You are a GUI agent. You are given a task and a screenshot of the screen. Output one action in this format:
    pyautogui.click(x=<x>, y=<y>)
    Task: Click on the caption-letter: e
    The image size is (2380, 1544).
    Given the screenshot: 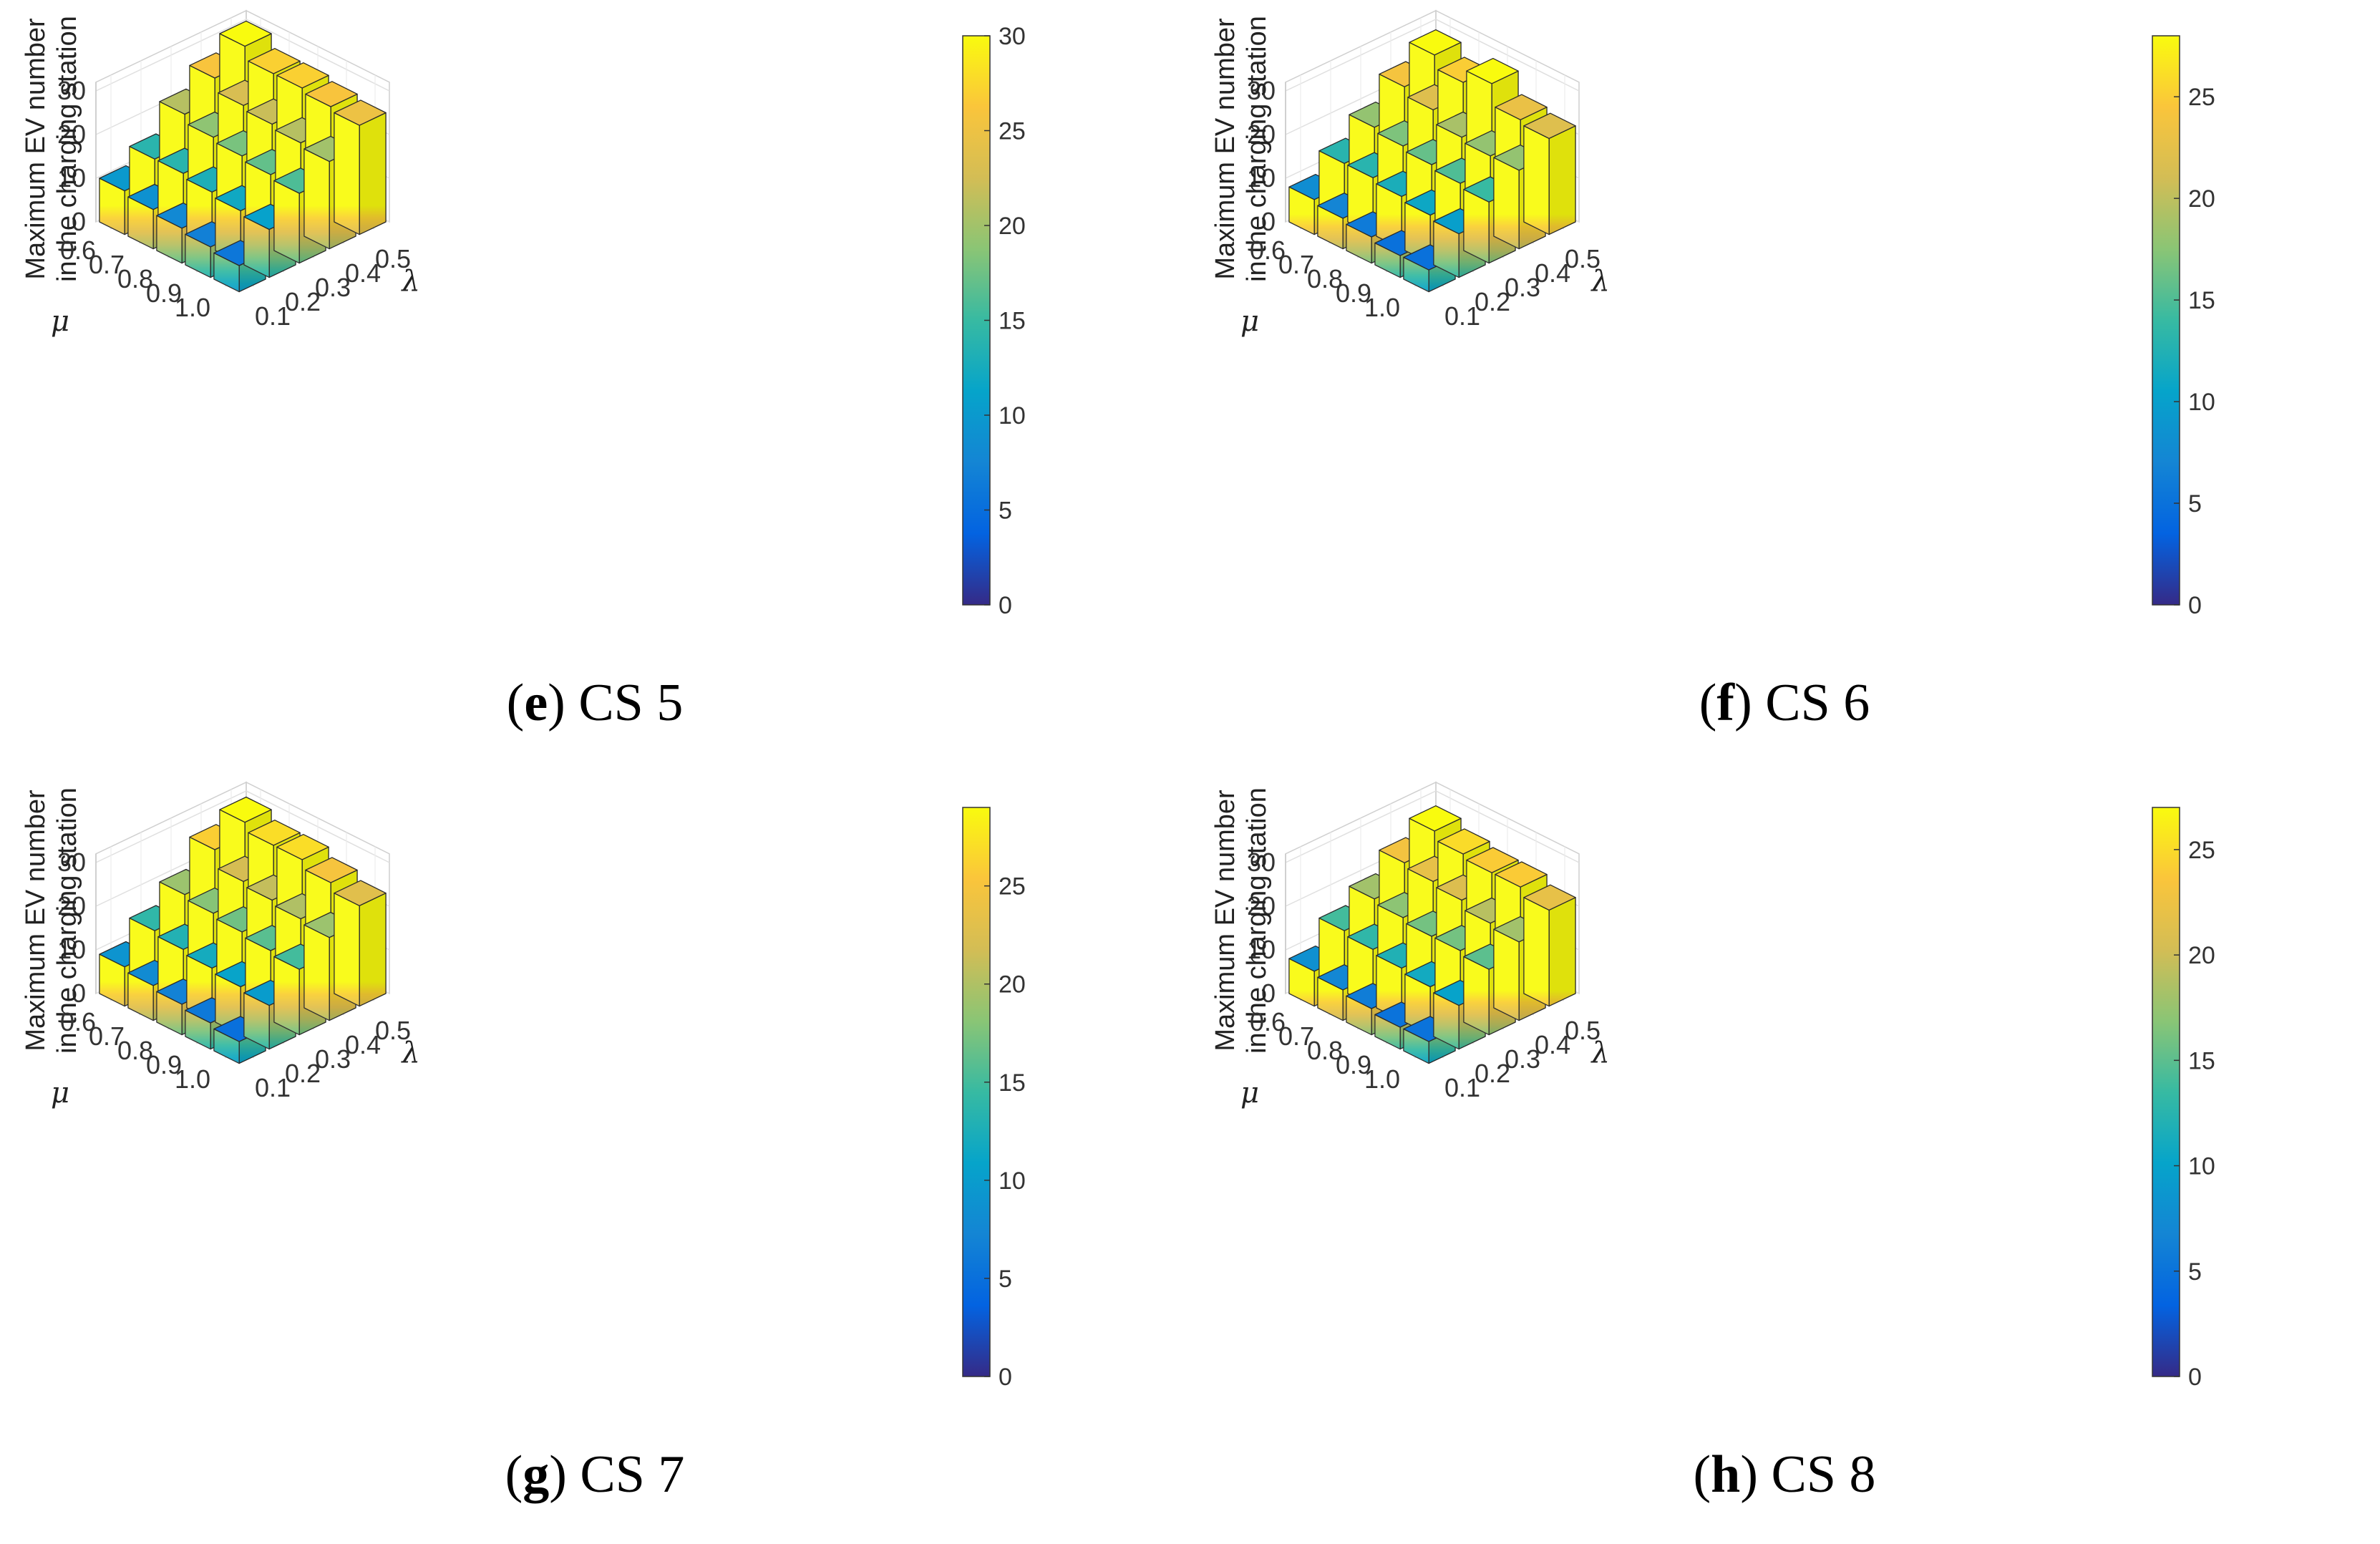 What is the action you would take?
    pyautogui.click(x=536, y=703)
    